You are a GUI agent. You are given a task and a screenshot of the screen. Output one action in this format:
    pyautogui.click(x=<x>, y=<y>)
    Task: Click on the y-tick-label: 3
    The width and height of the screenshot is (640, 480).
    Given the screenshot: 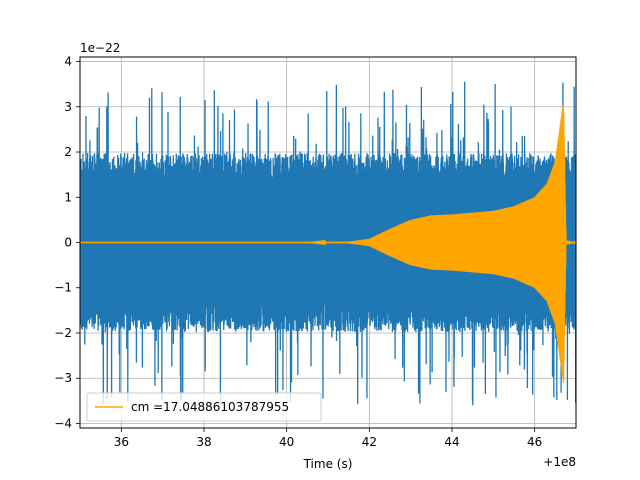 What is the action you would take?
    pyautogui.click(x=68, y=107)
    